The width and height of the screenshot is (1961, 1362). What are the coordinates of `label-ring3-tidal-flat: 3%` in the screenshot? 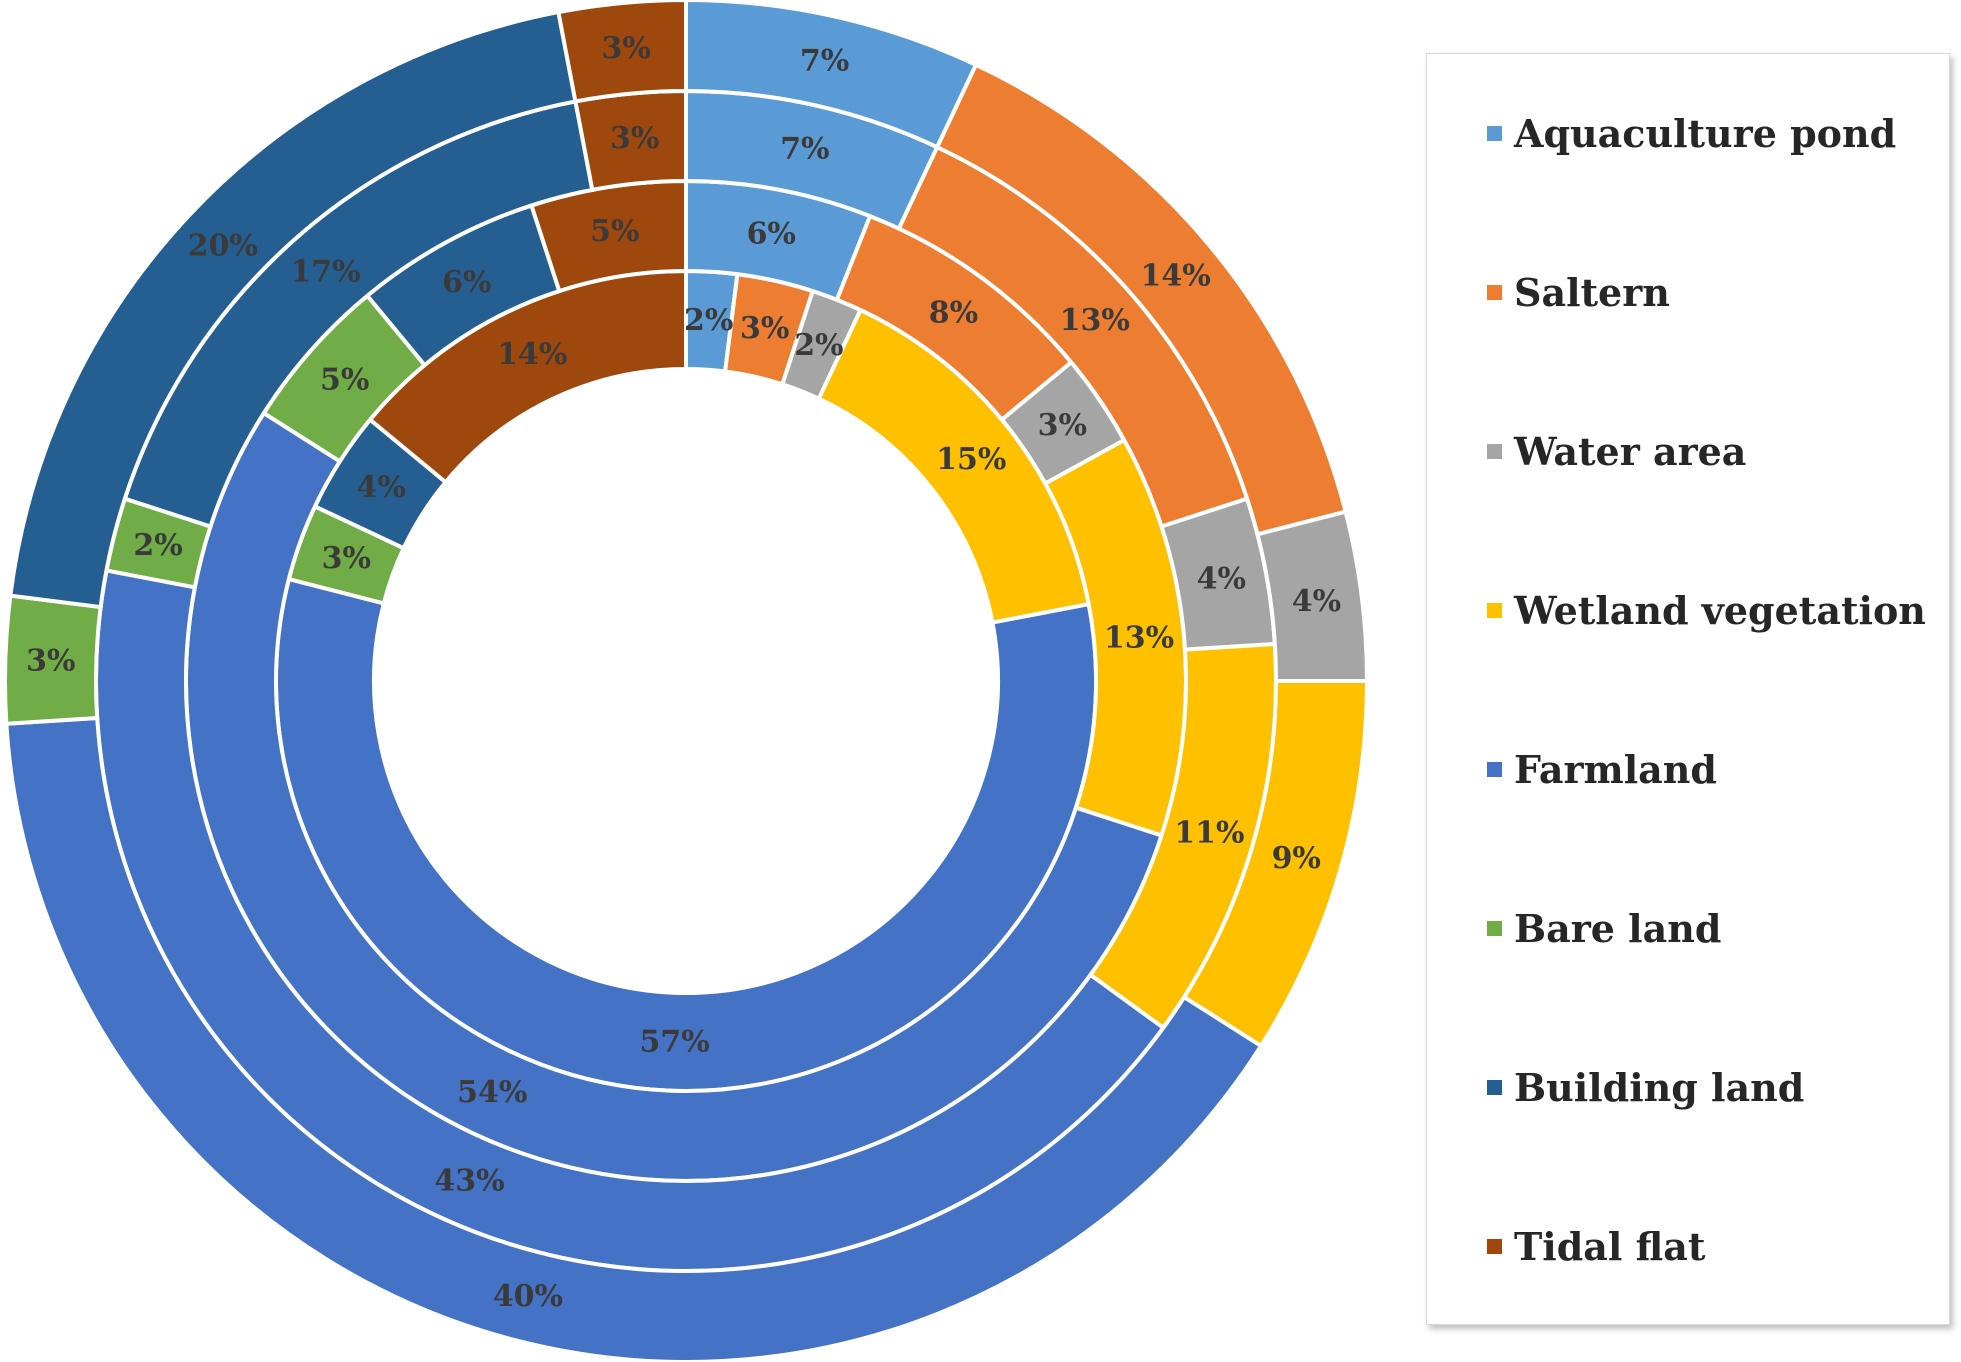 It's located at (634, 138).